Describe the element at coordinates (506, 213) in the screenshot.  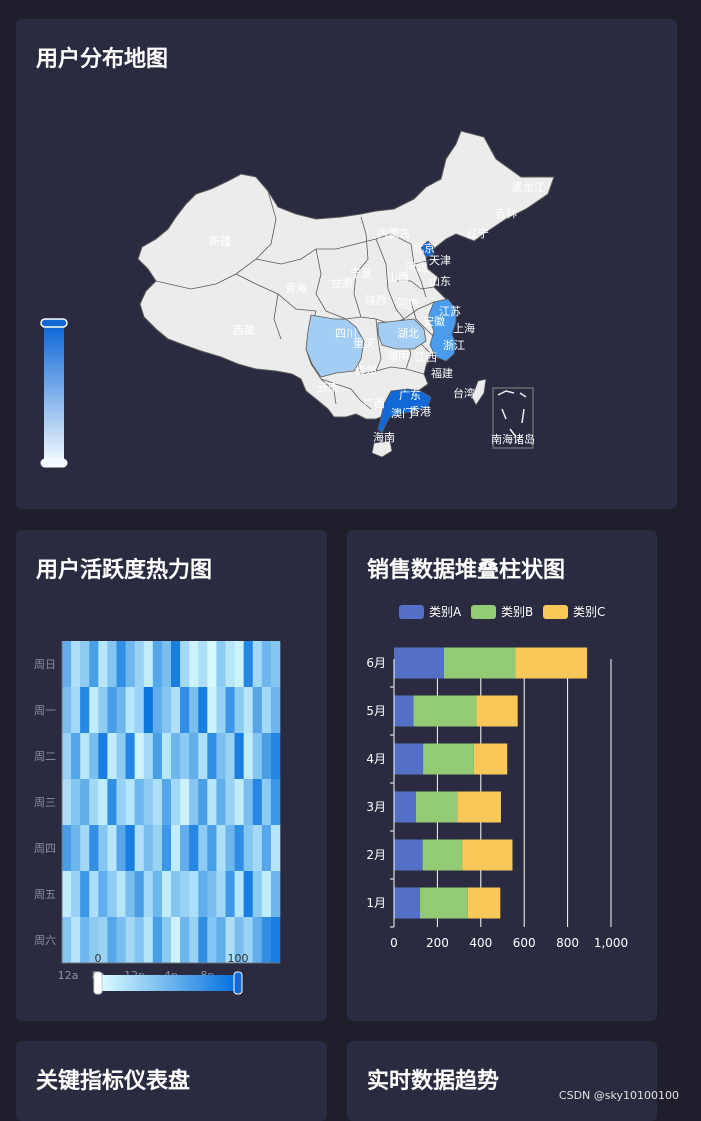
I see `province-label: 吉林` at that location.